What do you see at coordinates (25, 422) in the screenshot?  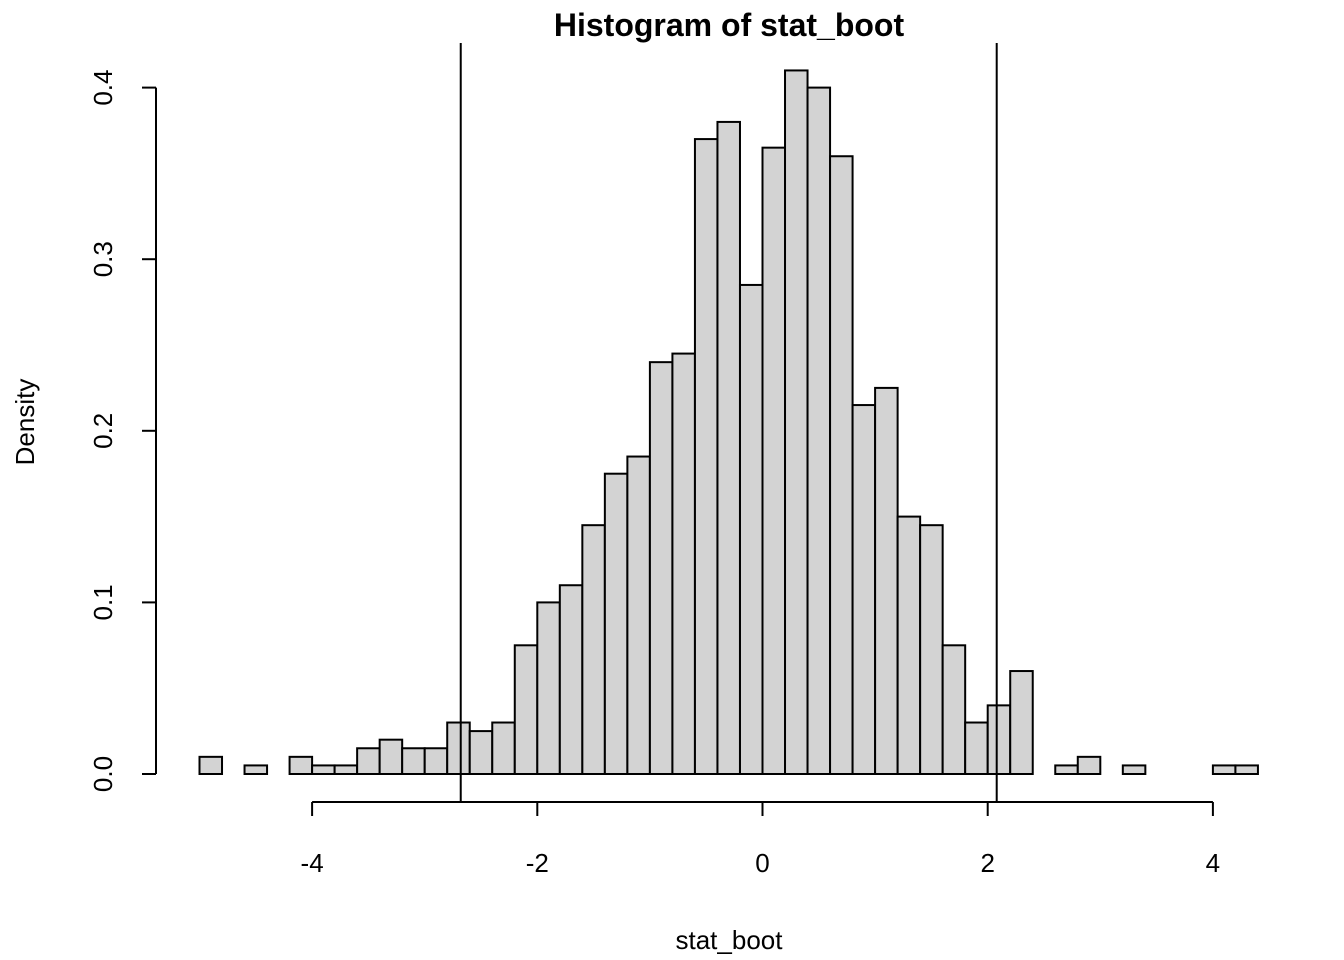 I see `y-axis-label: Density` at bounding box center [25, 422].